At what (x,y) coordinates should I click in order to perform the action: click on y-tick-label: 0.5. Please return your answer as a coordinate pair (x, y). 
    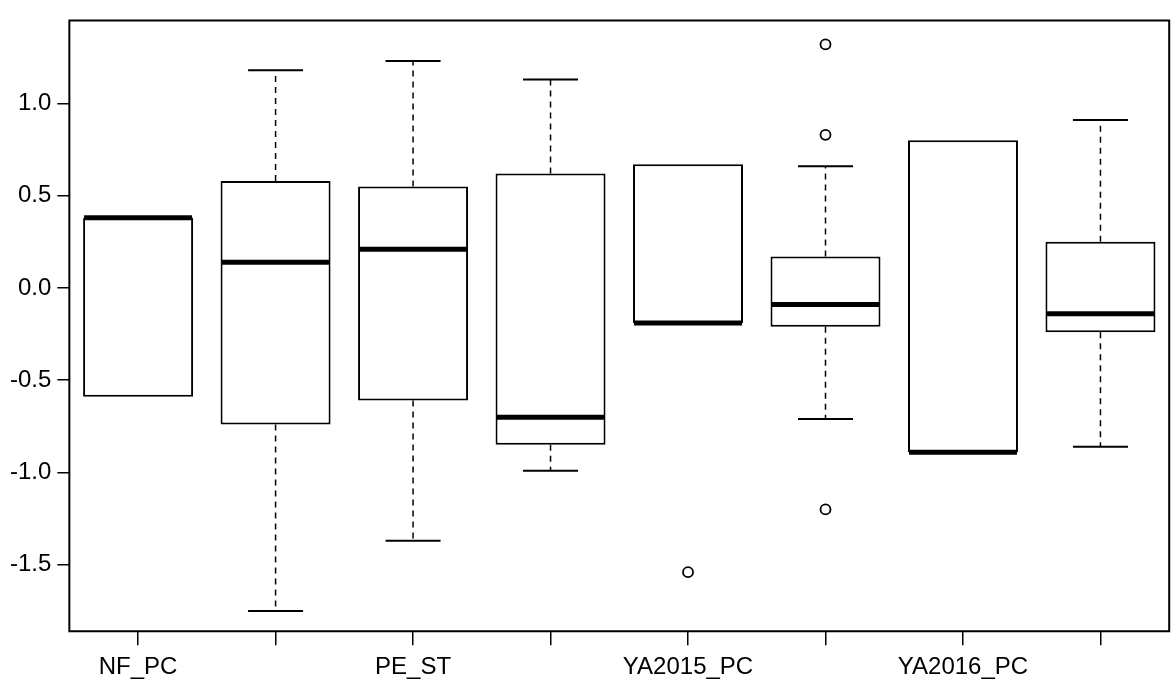
    Looking at the image, I should click on (34, 194).